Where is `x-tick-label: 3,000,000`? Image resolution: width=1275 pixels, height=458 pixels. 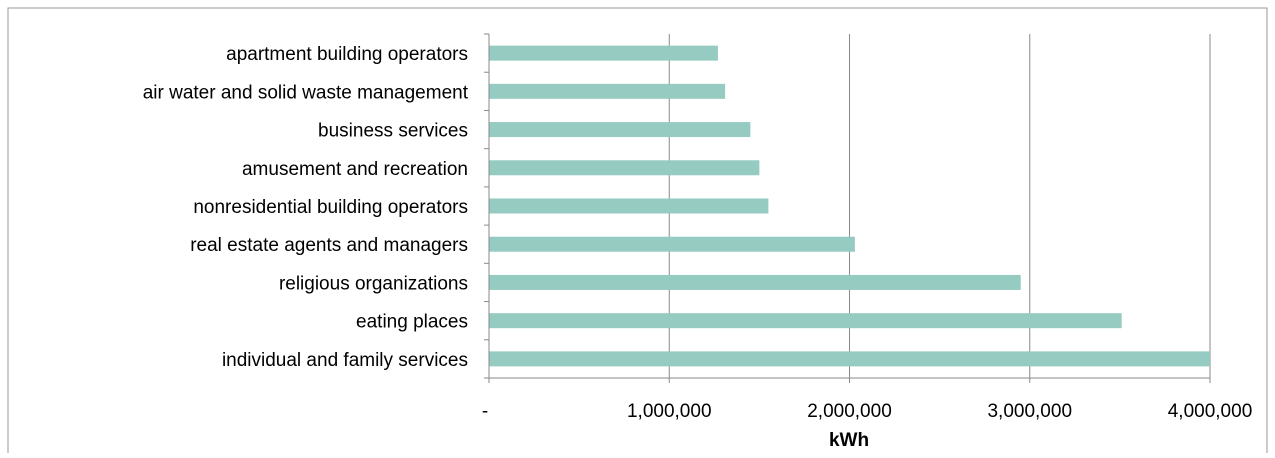
x-tick-label: 3,000,000 is located at coordinates (1029, 411).